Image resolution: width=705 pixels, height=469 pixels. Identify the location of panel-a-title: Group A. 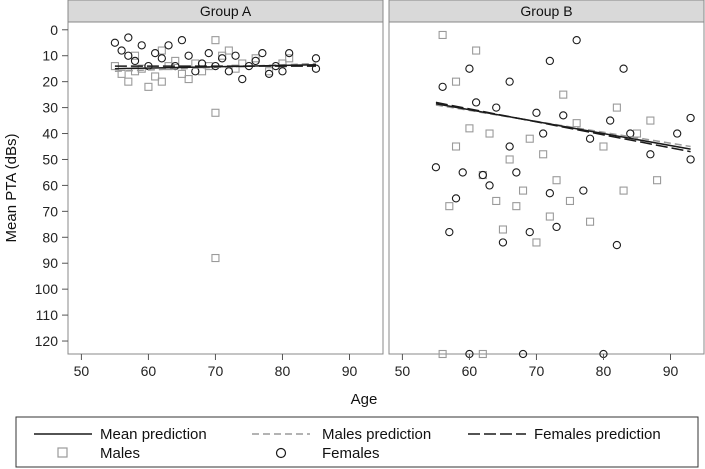
(226, 11).